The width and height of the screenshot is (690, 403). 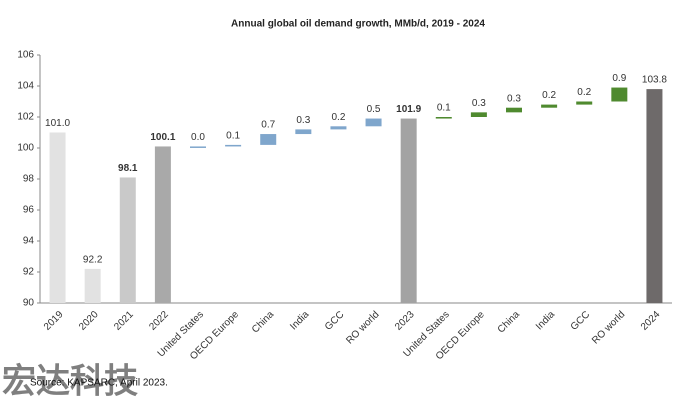 What do you see at coordinates (99, 383) in the screenshot?
I see `source: Source: KAPSARC, April 2023.` at bounding box center [99, 383].